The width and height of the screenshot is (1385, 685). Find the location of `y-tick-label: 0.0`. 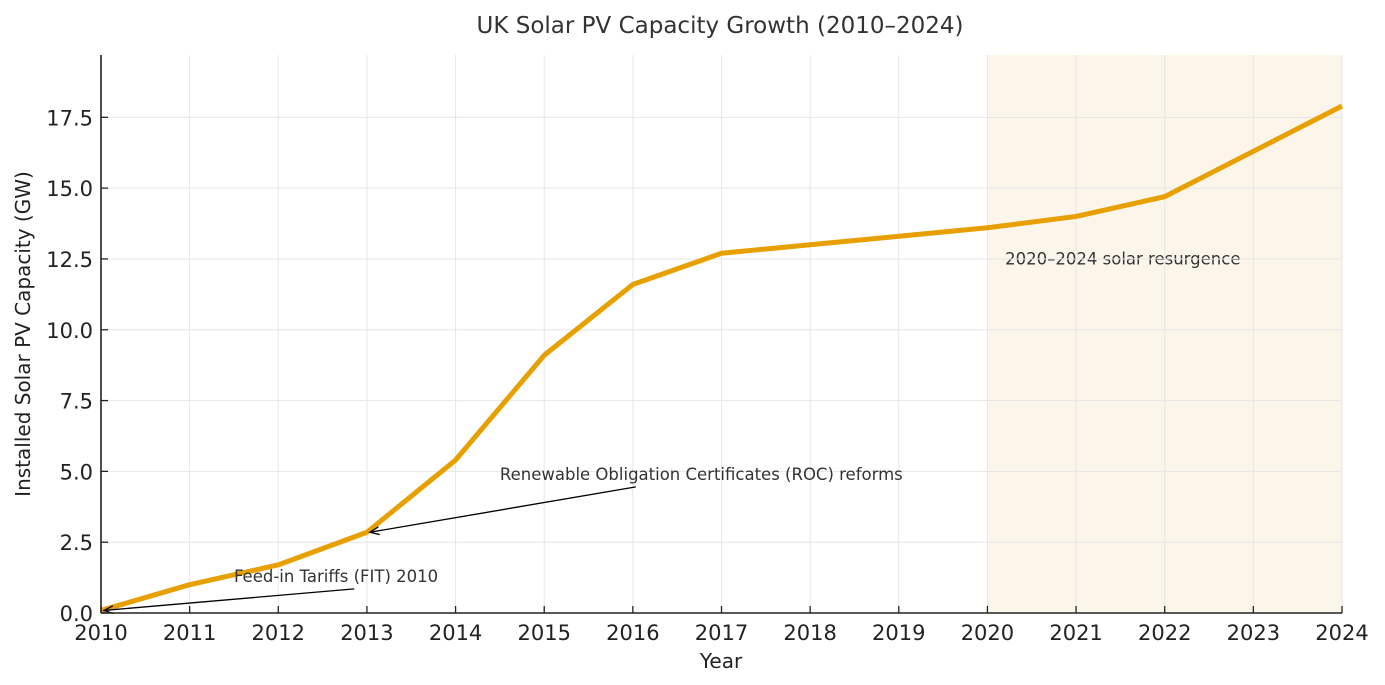

y-tick-label: 0.0 is located at coordinates (76, 614).